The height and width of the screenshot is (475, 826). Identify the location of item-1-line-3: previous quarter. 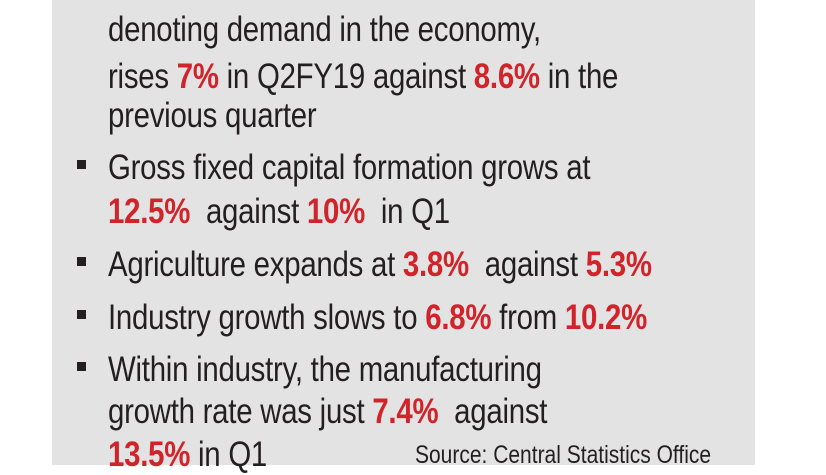
(212, 116).